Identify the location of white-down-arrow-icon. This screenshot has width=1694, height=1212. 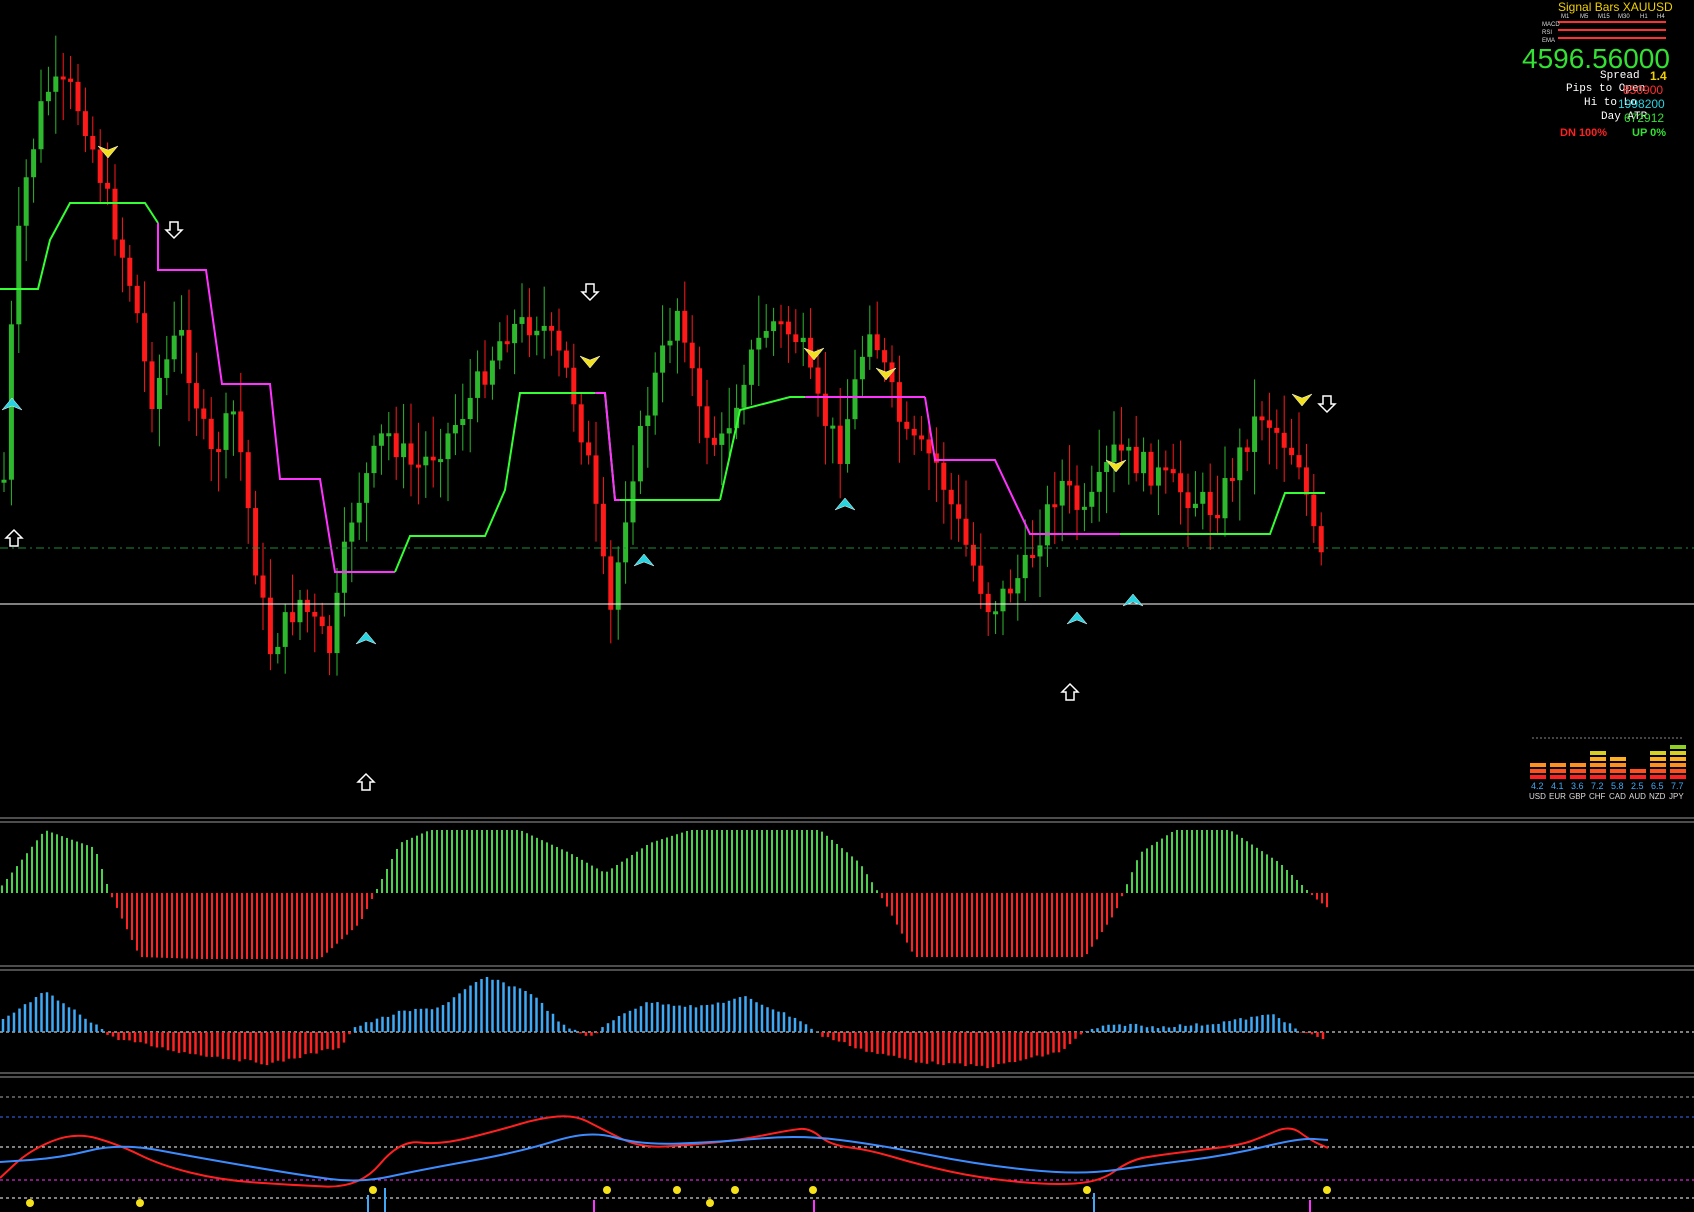
(1327, 404).